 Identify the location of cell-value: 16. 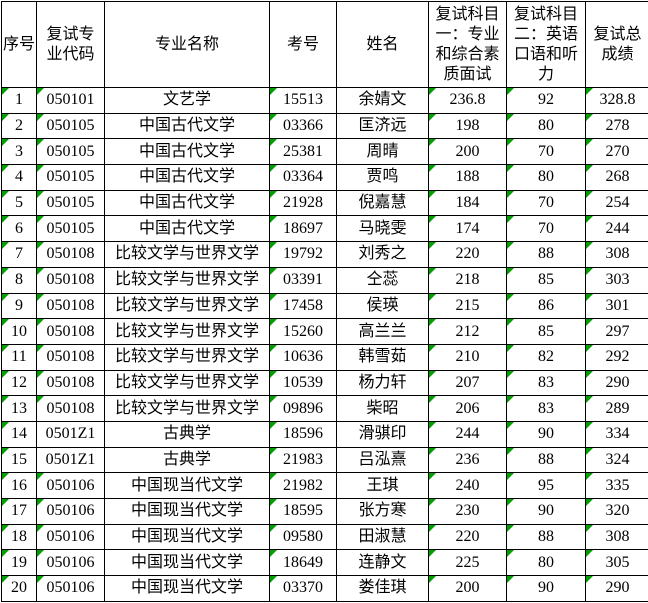
(19, 485).